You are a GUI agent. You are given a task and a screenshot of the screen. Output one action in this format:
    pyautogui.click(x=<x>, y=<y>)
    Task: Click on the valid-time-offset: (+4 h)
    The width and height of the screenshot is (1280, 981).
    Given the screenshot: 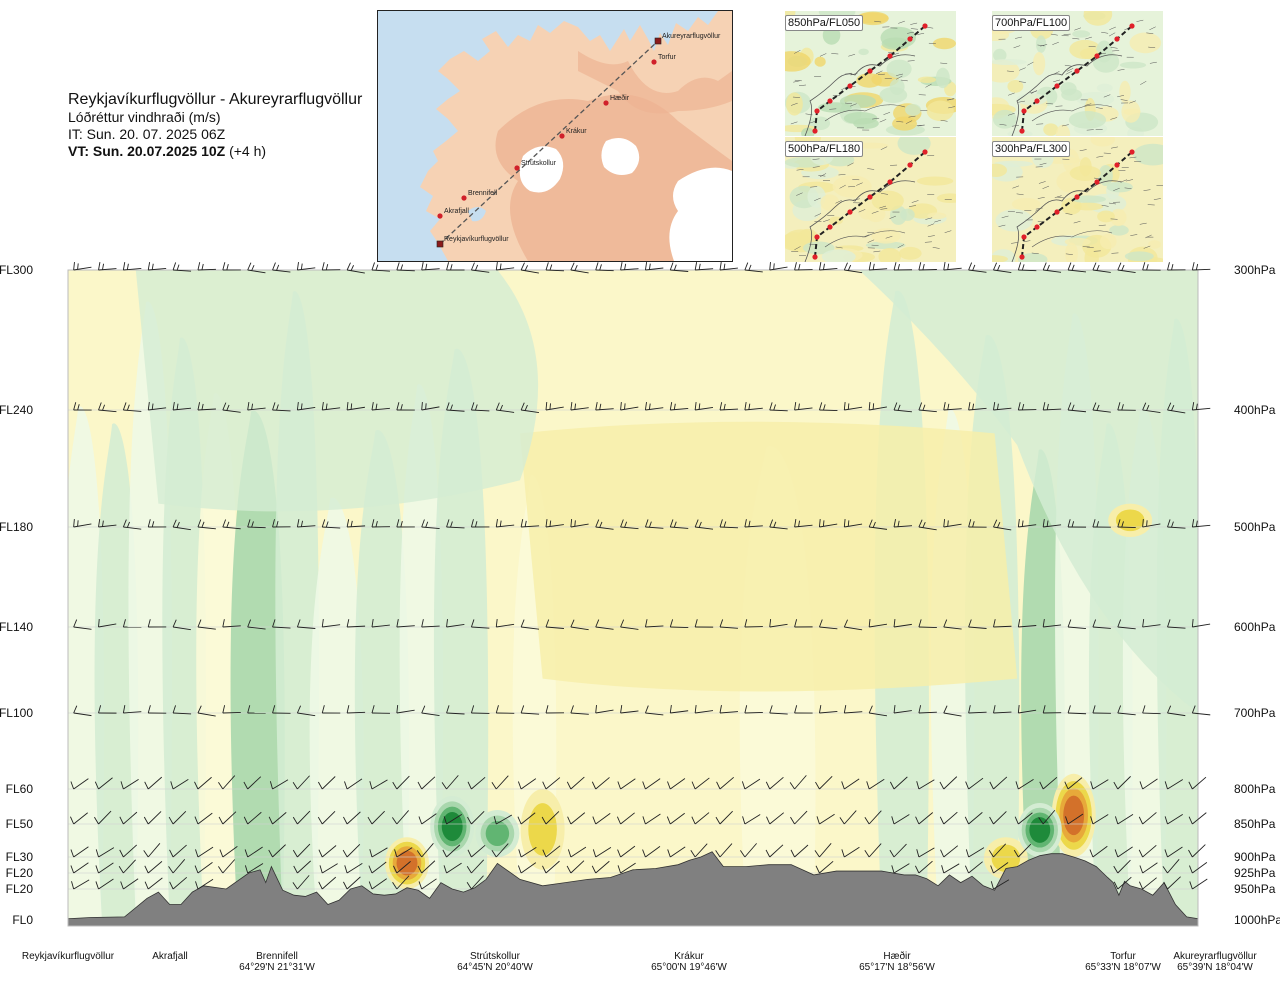 What is the action you would take?
    pyautogui.click(x=246, y=151)
    